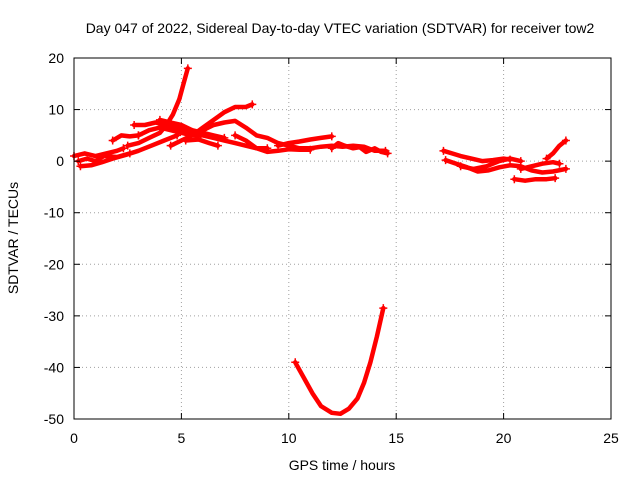 This screenshot has height=480, width=640. What do you see at coordinates (344, 438) in the screenshot?
I see `x-tick-labels: 0 5 10 15 20 25` at bounding box center [344, 438].